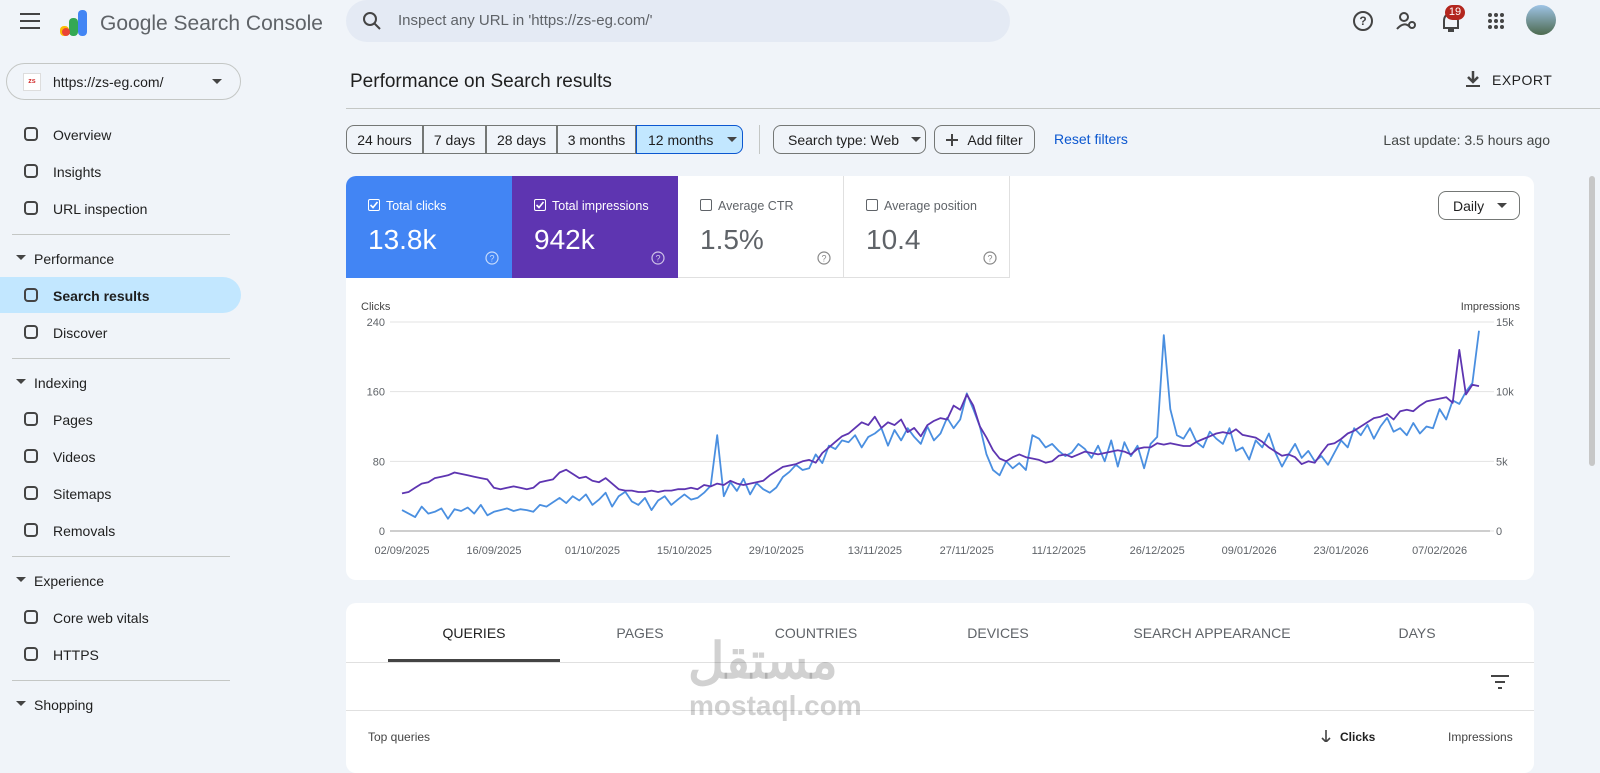 This screenshot has width=1600, height=773. What do you see at coordinates (74, 259) in the screenshot?
I see `nav-heading: Performance` at bounding box center [74, 259].